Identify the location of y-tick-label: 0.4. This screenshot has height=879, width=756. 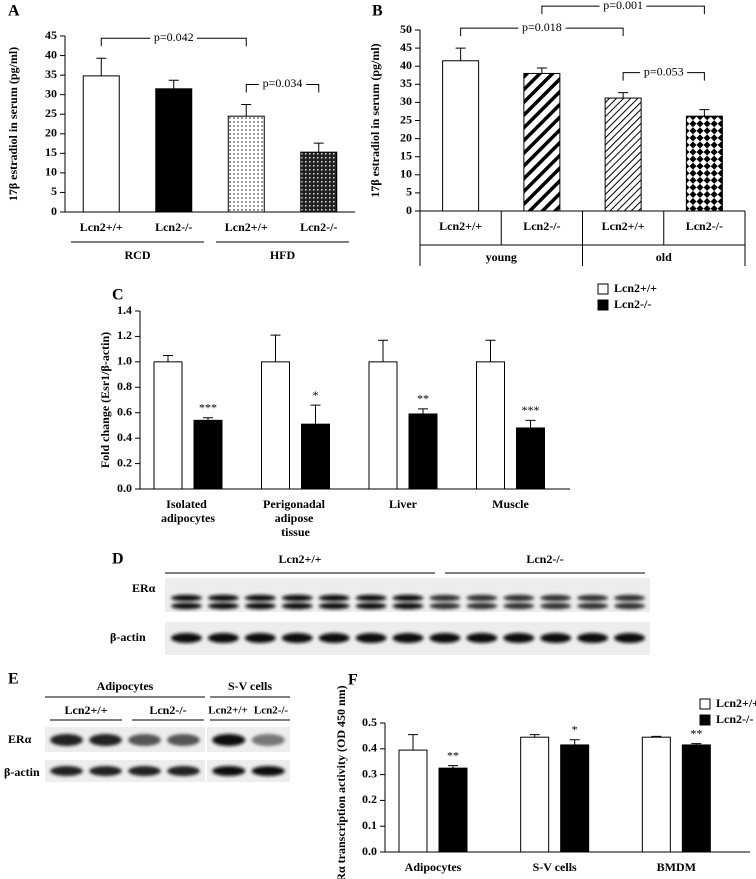
(124, 437).